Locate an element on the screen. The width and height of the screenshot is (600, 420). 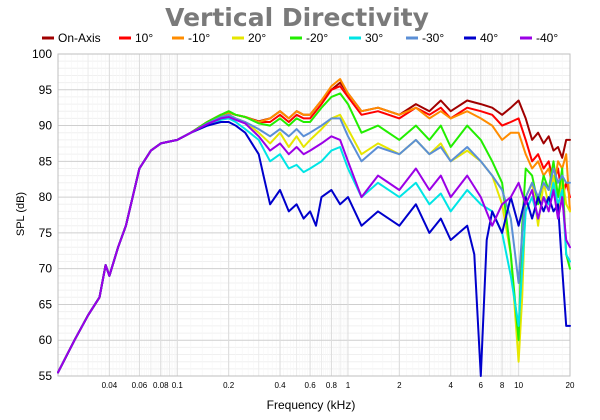
x-tick-label: 0.4 is located at coordinates (280, 385).